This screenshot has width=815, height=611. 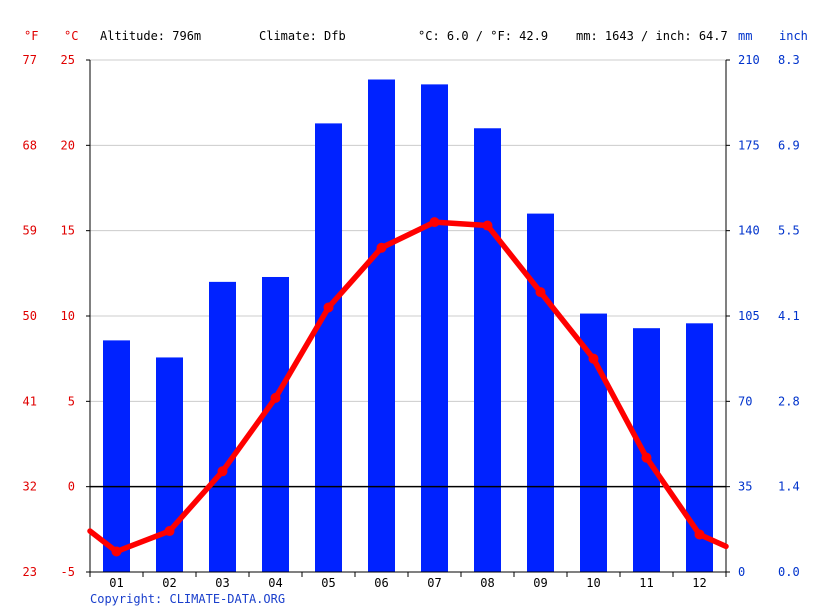 What do you see at coordinates (749, 231) in the screenshot?
I see `mm-tick-label: 140` at bounding box center [749, 231].